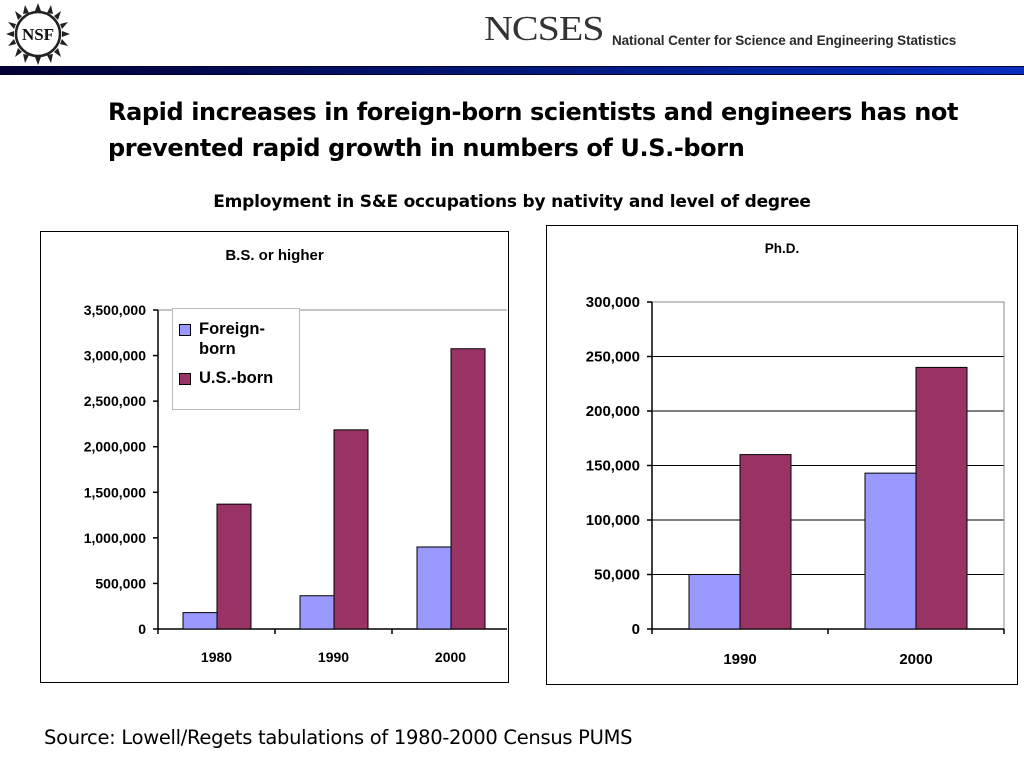  Describe the element at coordinates (115, 492) in the screenshot. I see `y-tick-label: 1,500,000` at that location.